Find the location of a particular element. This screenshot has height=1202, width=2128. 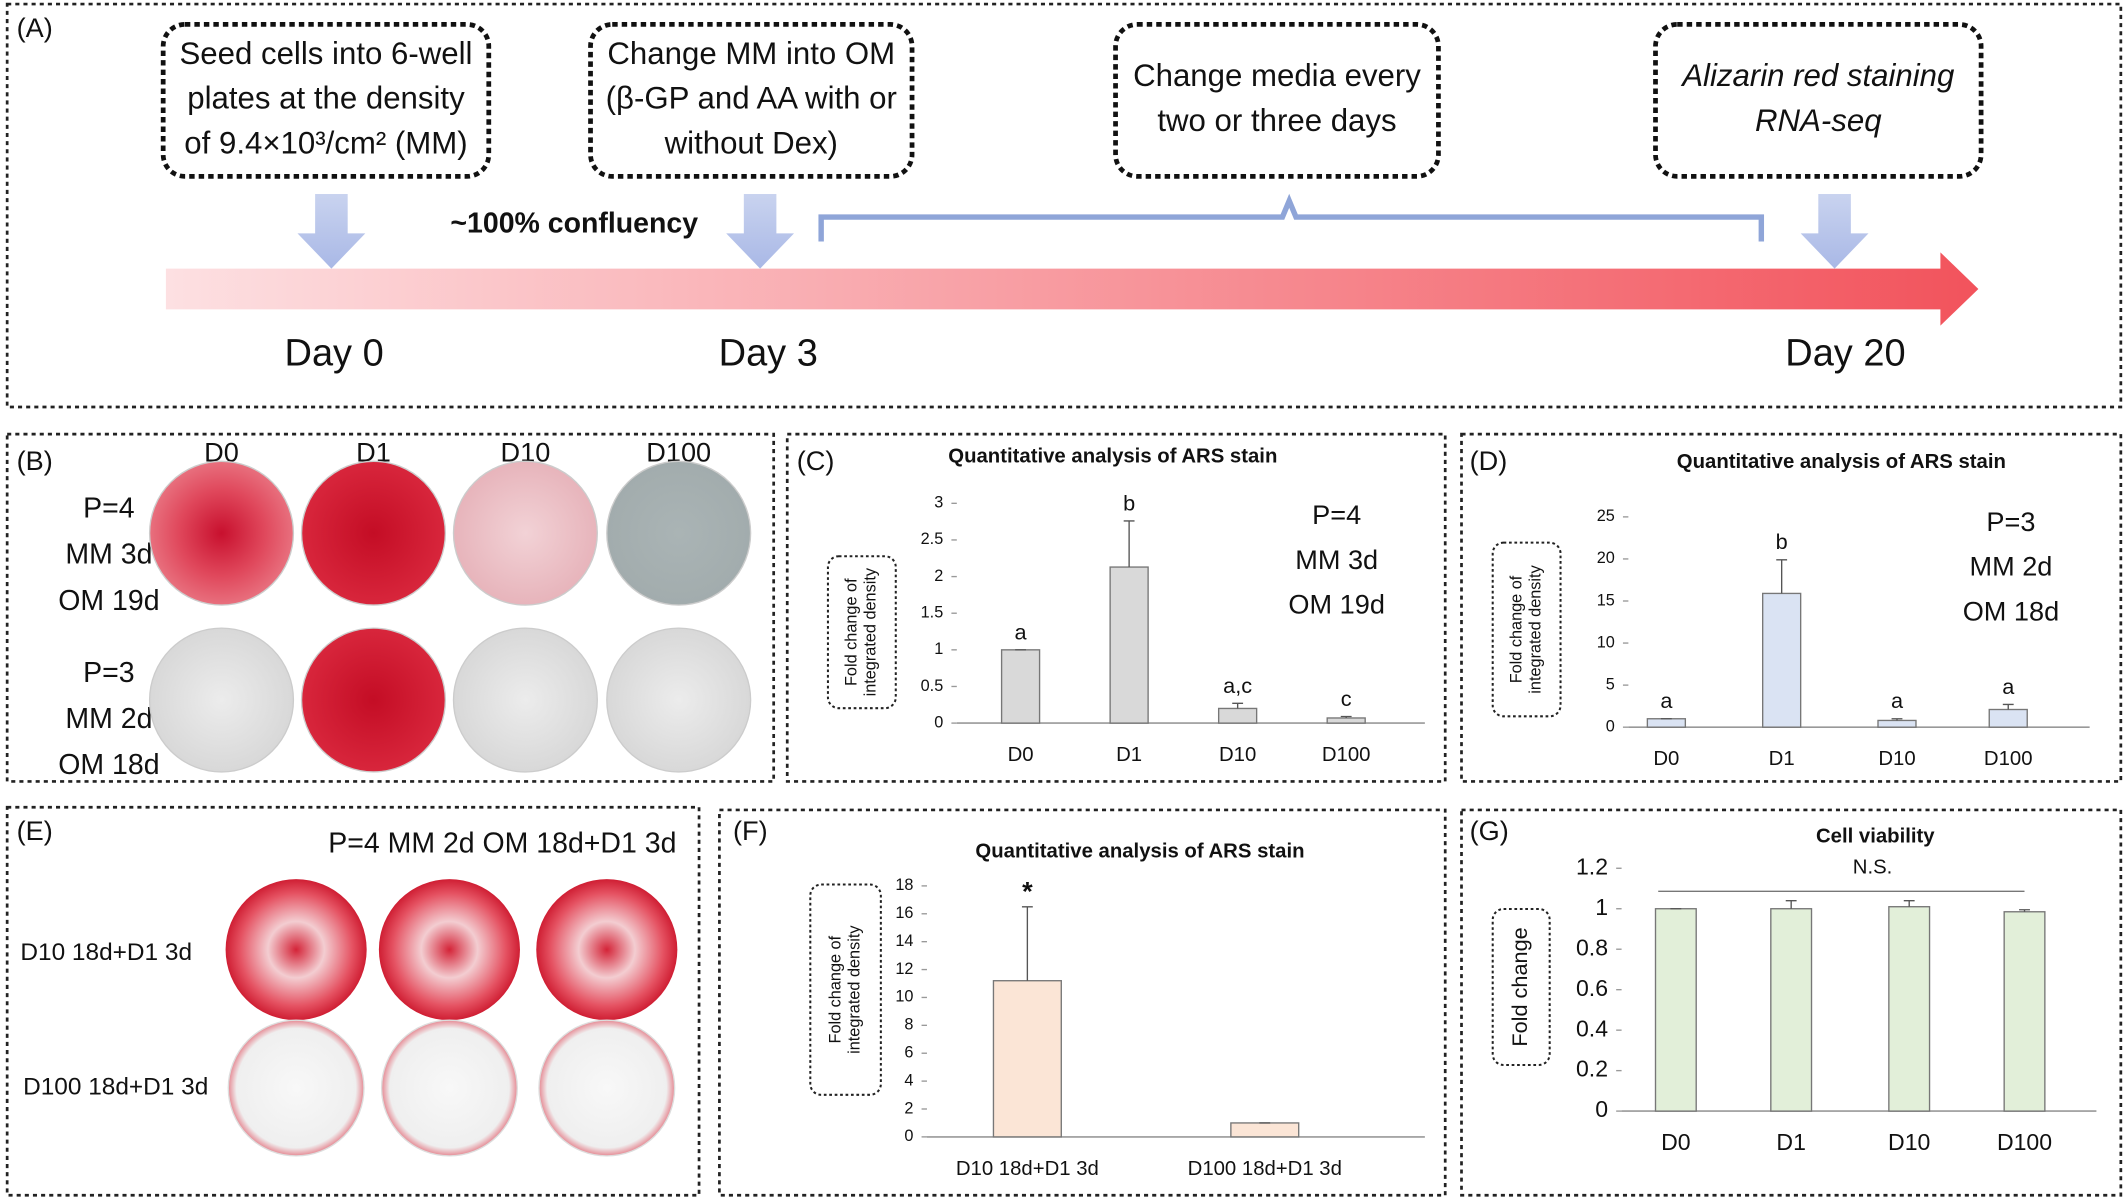

y-tick-label: 4 is located at coordinates (908, 1080).